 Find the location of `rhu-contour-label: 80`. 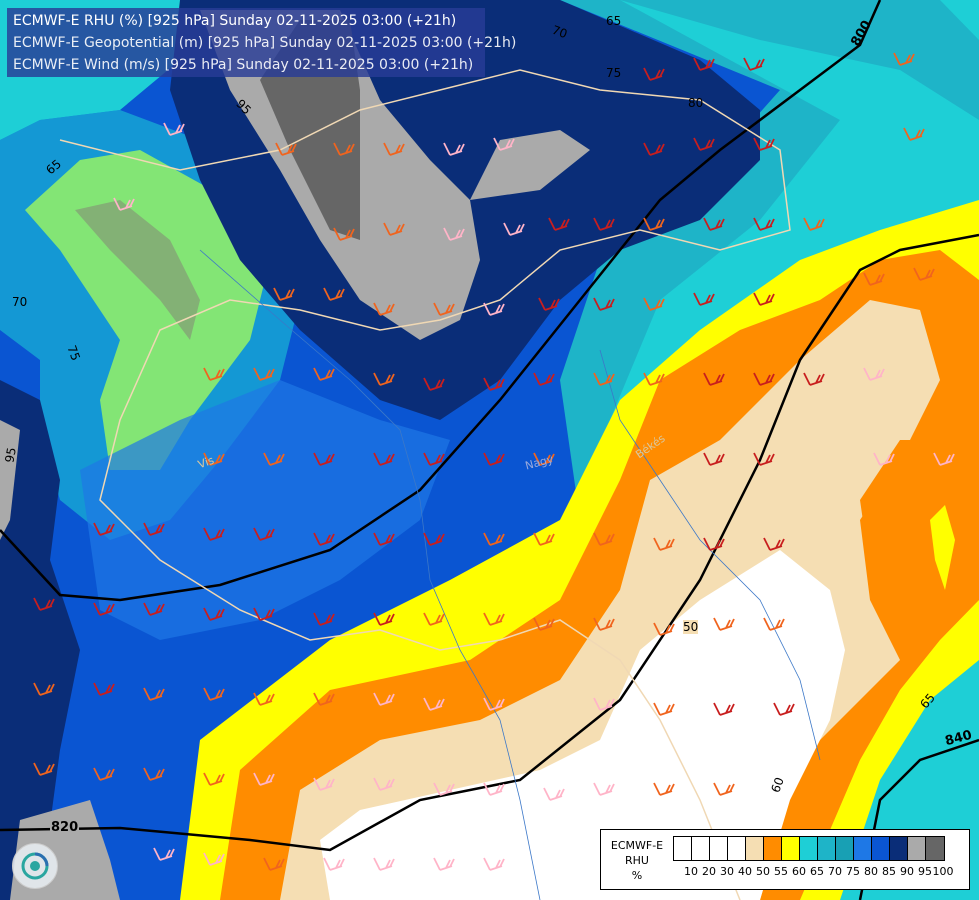

rhu-contour-label: 80 is located at coordinates (696, 103).